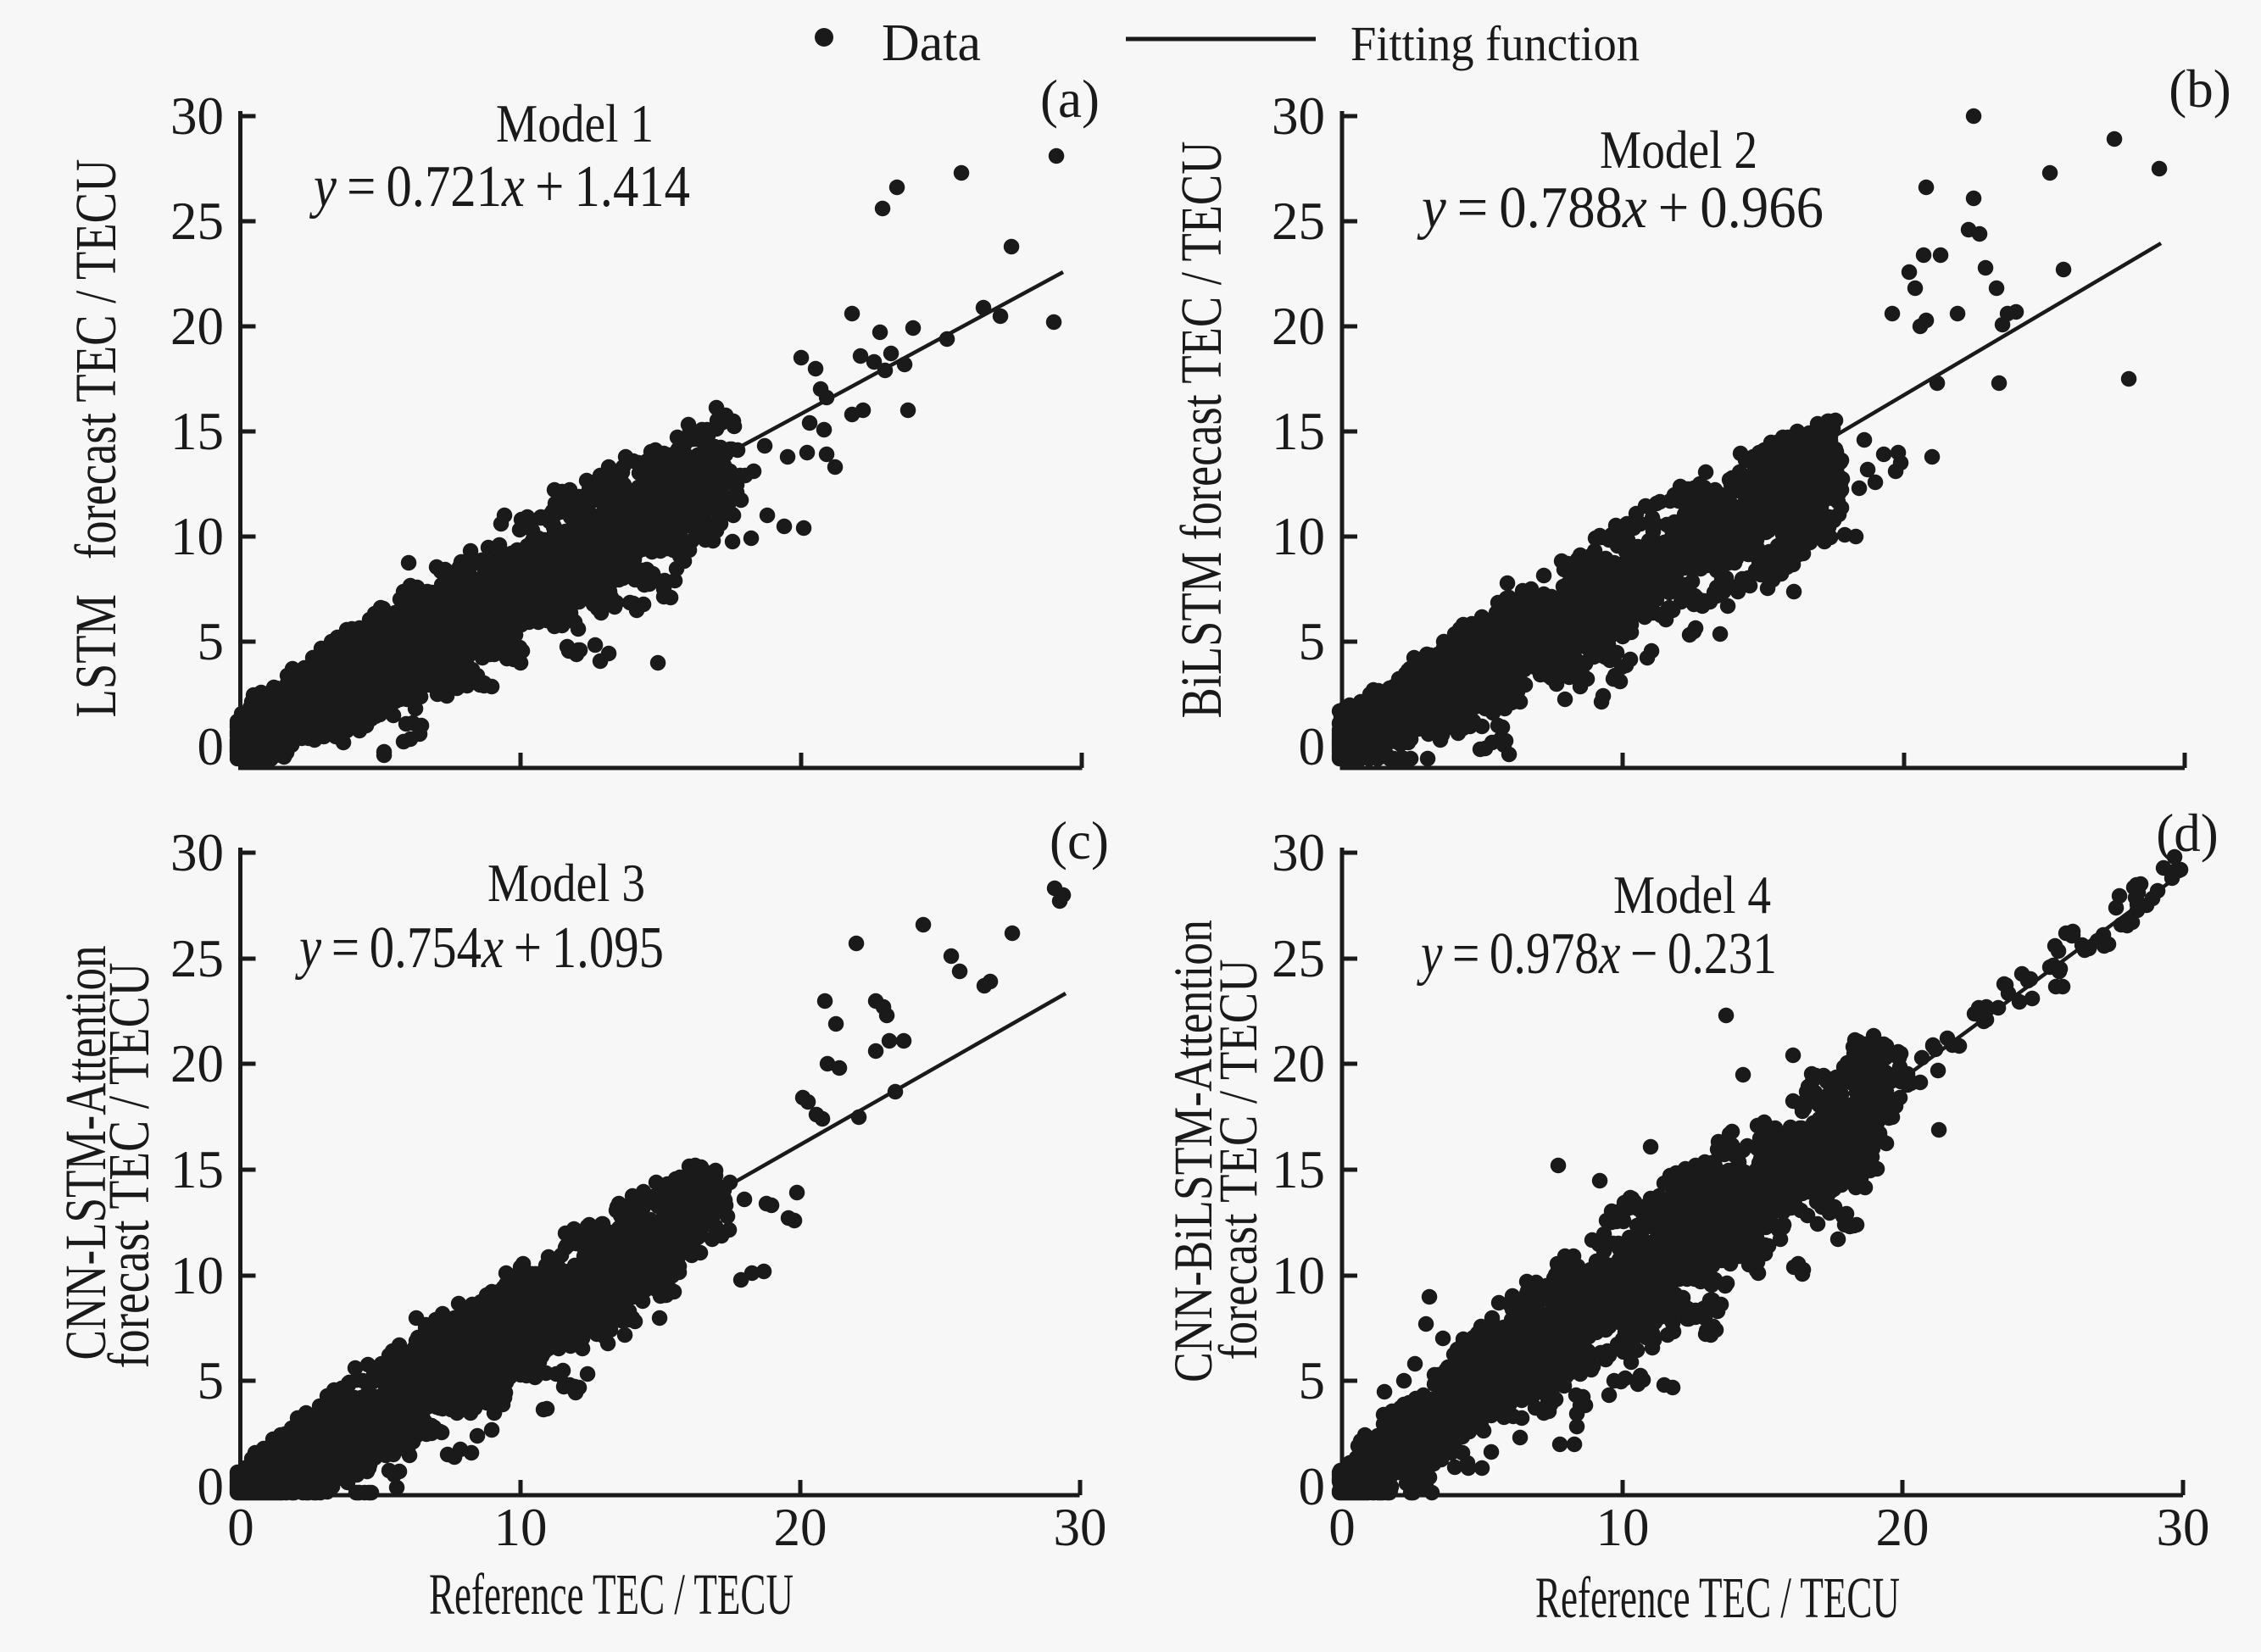  What do you see at coordinates (2187, 833) in the screenshot?
I see `svg-text: (d)` at bounding box center [2187, 833].